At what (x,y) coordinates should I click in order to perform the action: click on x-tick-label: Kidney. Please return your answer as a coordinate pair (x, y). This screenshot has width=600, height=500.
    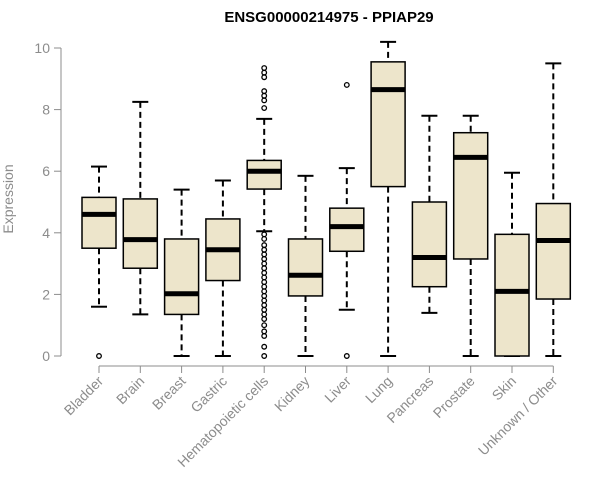
    Looking at the image, I should click on (292, 394).